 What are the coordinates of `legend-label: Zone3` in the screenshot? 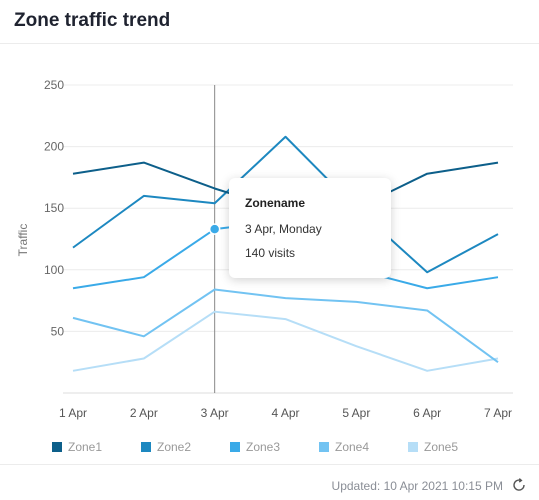 It's located at (263, 447).